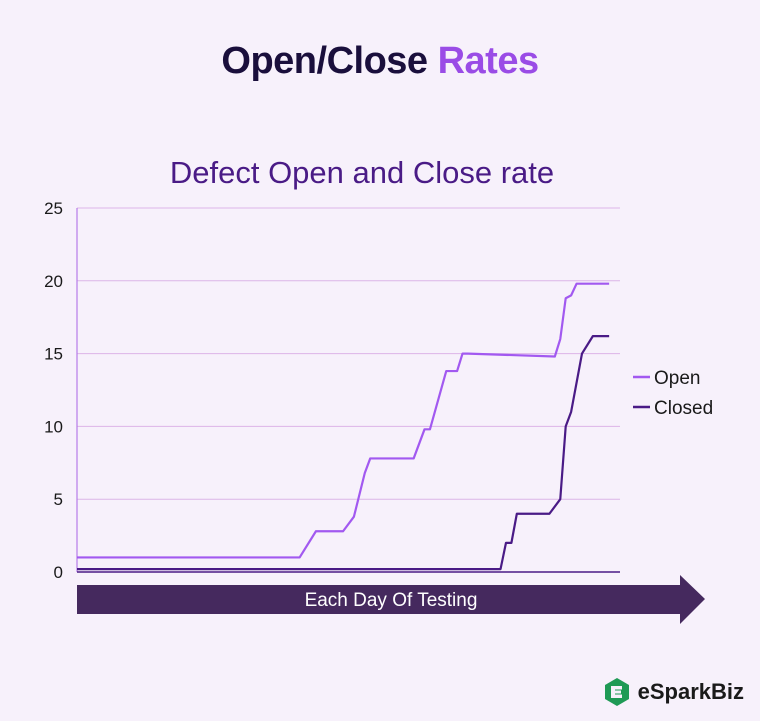 This screenshot has height=721, width=760. What do you see at coordinates (616, 692) in the screenshot?
I see `esparkbiz-logo-icon` at bounding box center [616, 692].